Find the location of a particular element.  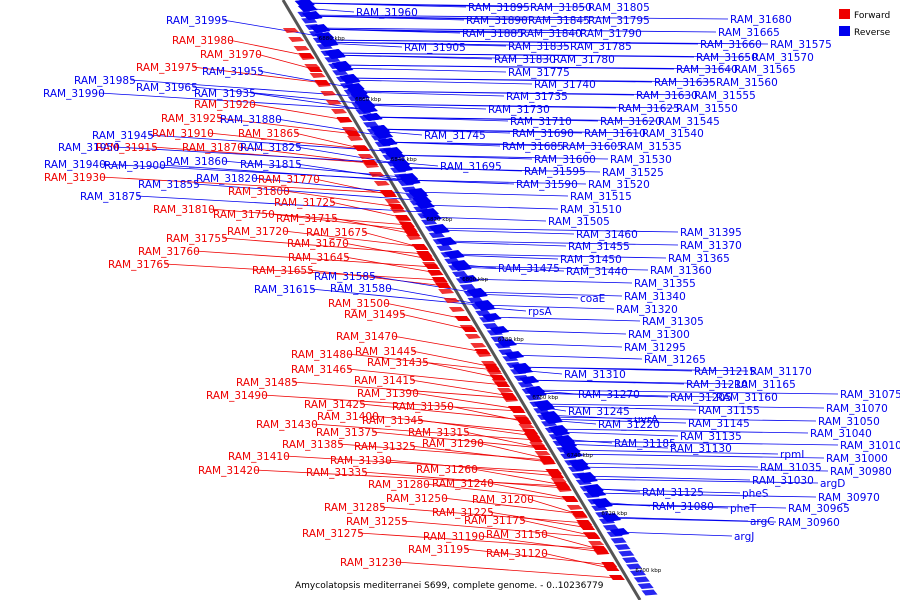

gene-label-RAM_31875: RAM_31875 is located at coordinates (111, 197).